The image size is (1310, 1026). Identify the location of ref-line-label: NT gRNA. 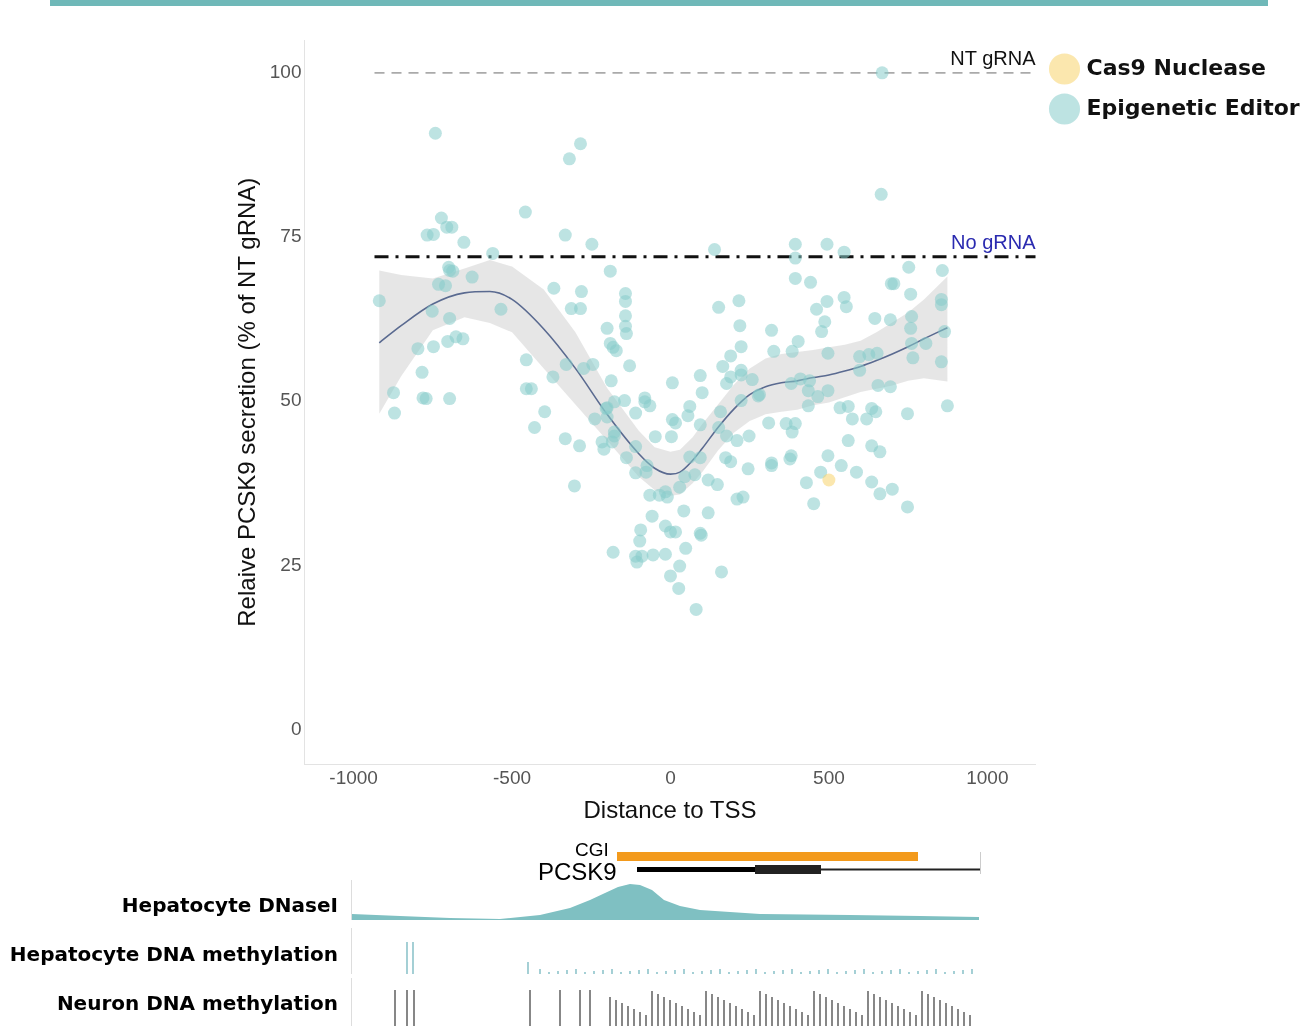
(993, 58).